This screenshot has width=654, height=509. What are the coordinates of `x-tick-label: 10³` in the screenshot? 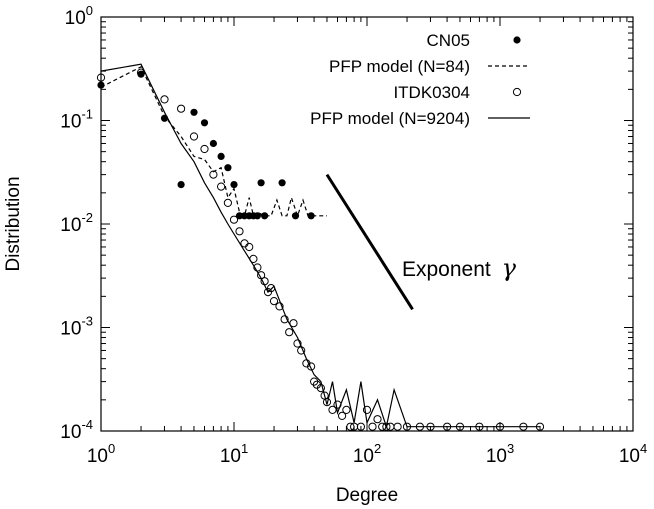 It's located at (500, 454).